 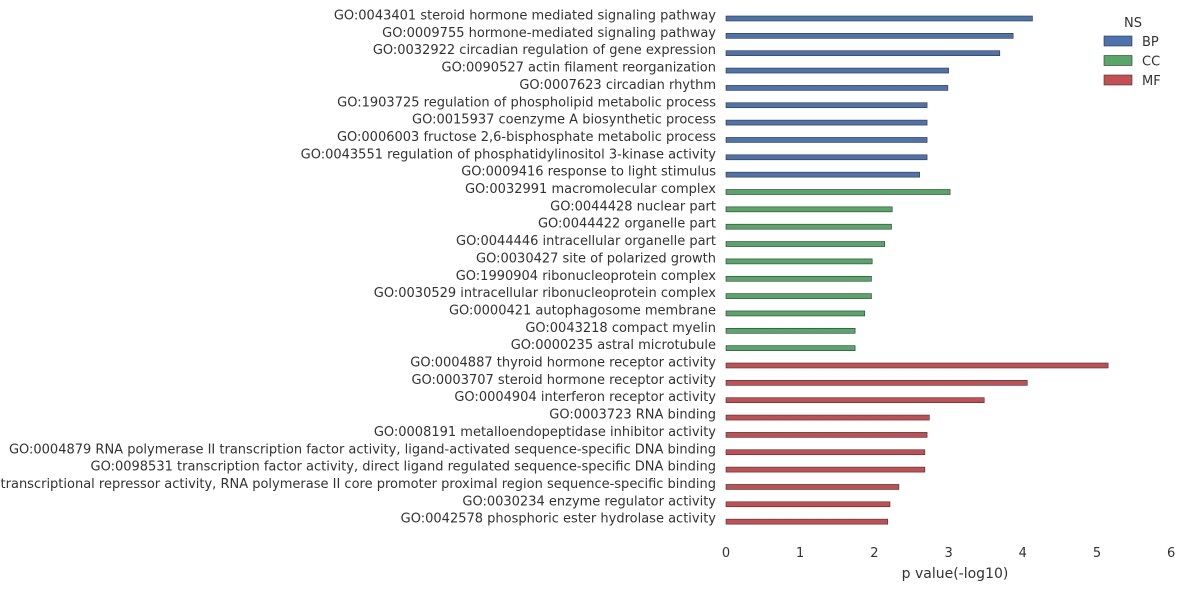 I want to click on category-label: GO:0003723 RNA binding, so click(x=632, y=415).